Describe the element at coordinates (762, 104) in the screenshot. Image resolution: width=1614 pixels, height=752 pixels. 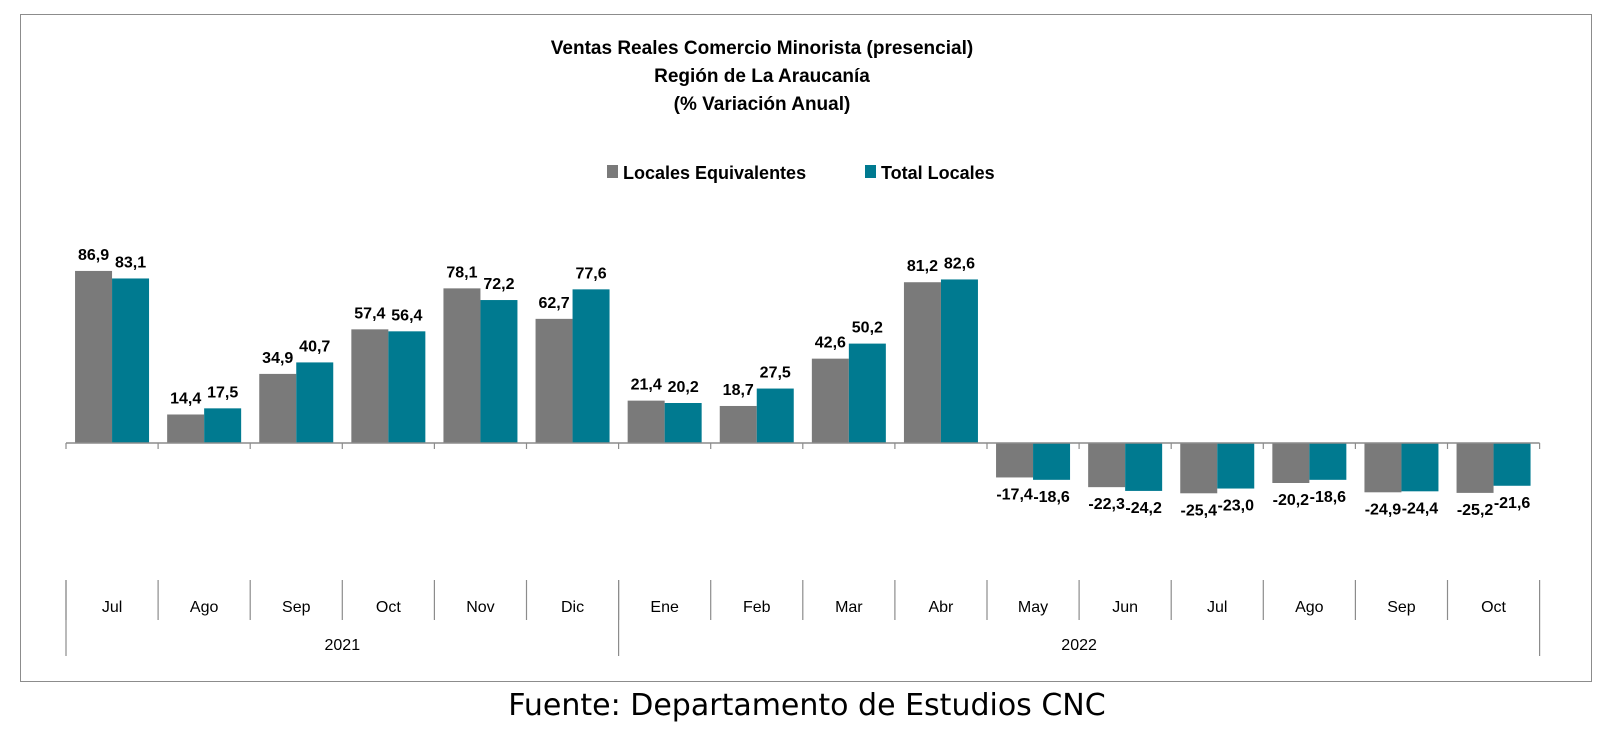
I see `title-line-3: (% Variación Anual)` at that location.